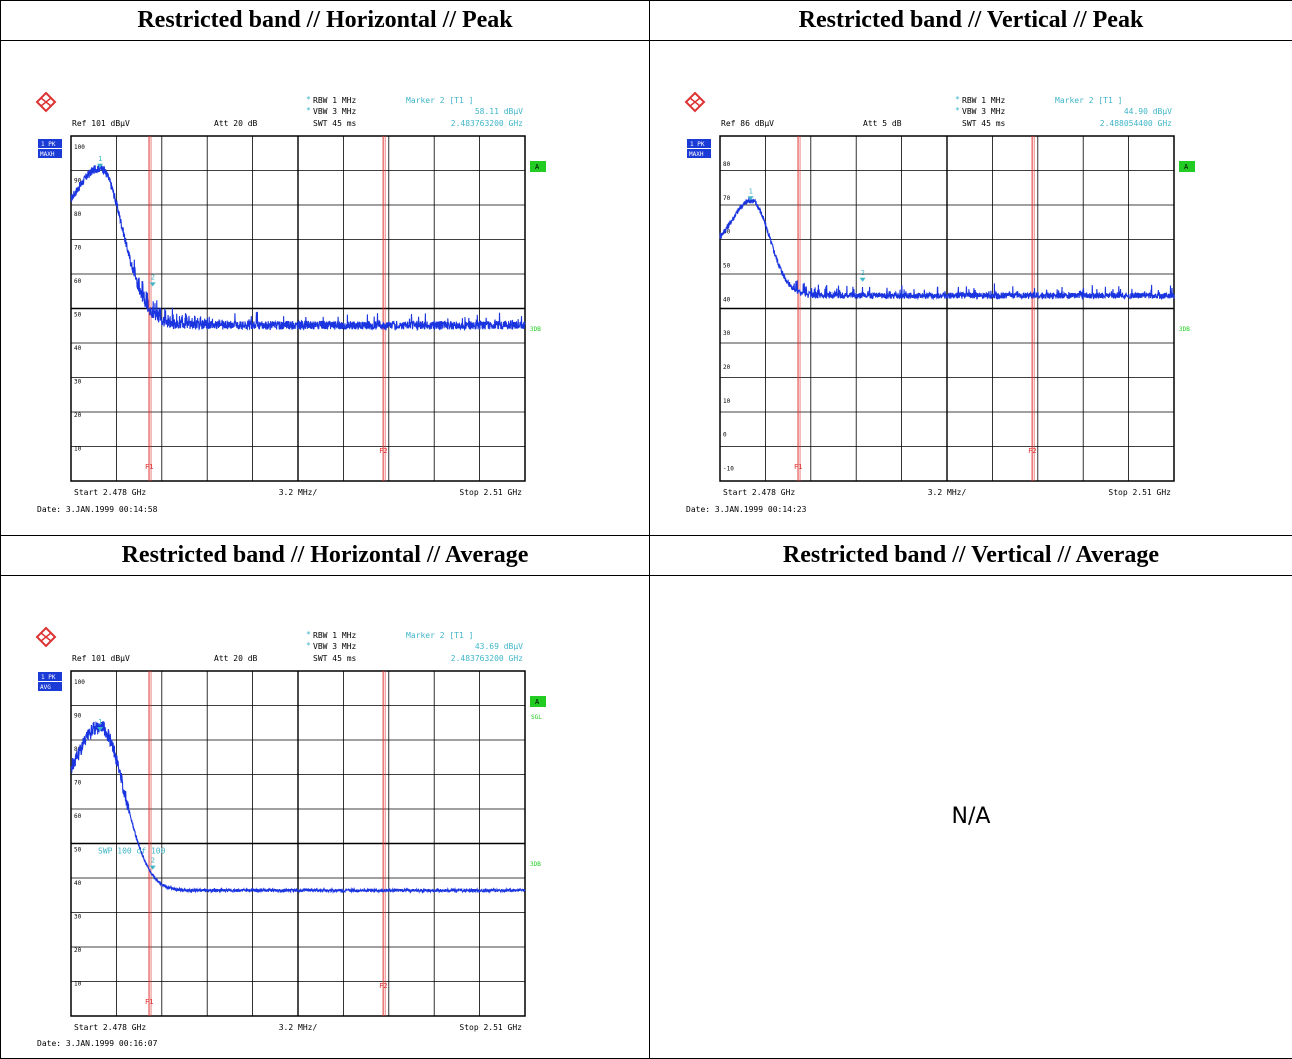 The height and width of the screenshot is (1059, 1292). Describe the element at coordinates (132, 850) in the screenshot. I see `sweep-annotation: SWP 100 of 100` at that location.